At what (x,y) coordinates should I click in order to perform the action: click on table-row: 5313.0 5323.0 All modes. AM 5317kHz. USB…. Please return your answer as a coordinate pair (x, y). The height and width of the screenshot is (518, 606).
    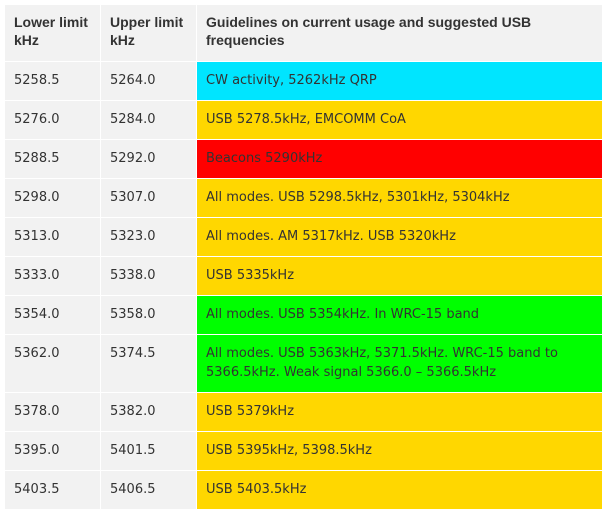
    Looking at the image, I should click on (303, 237).